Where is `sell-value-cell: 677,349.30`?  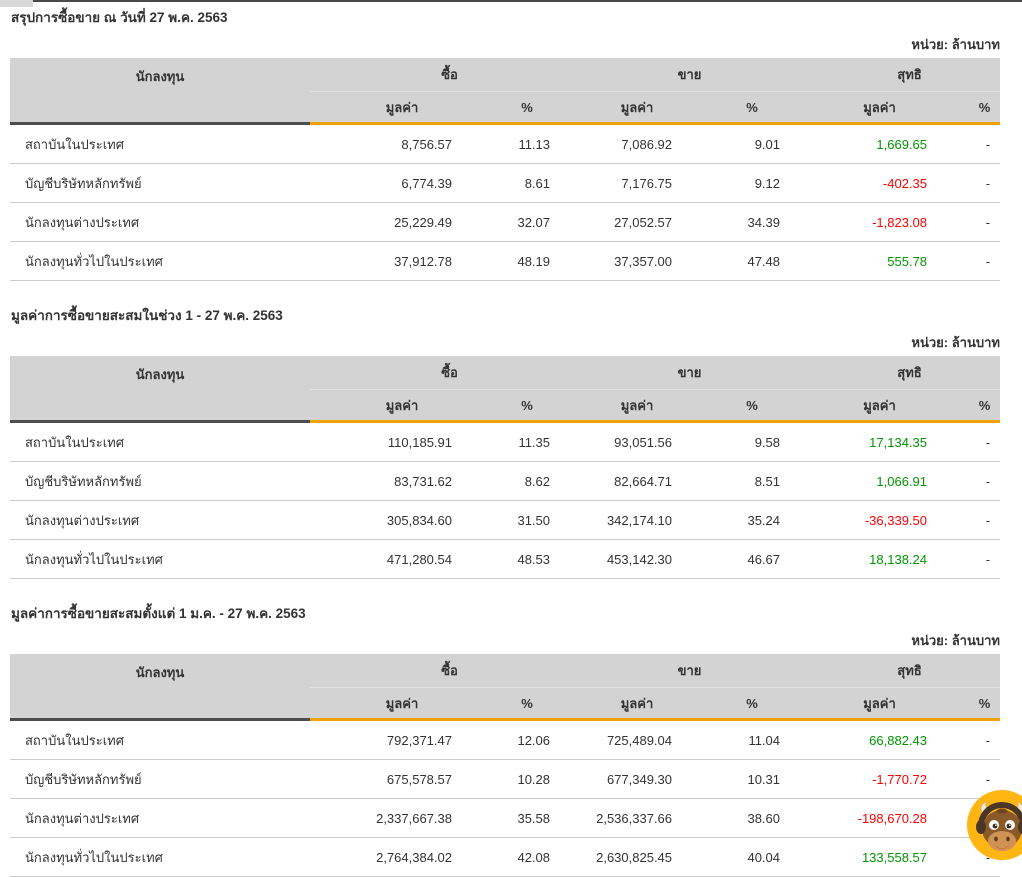
sell-value-cell: 677,349.30 is located at coordinates (623, 779).